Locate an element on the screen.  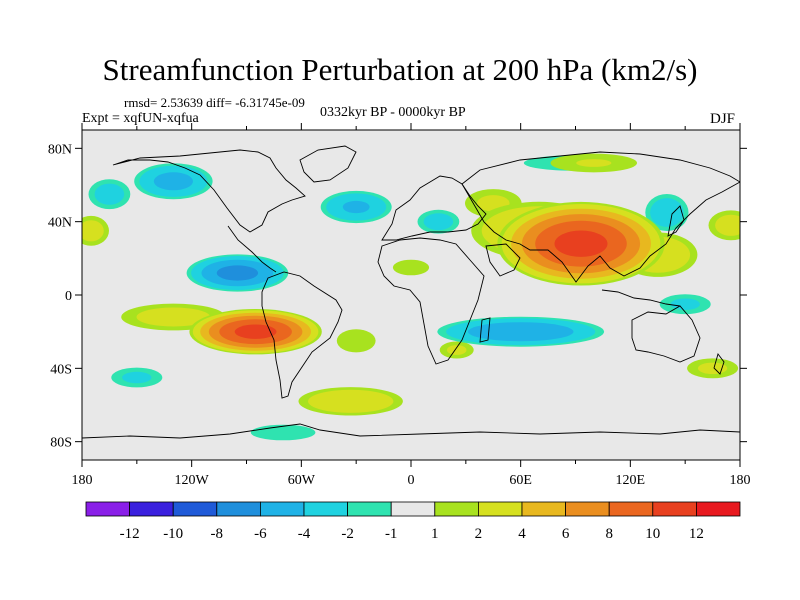
colorbar-label: -10 is located at coordinates (173, 534).